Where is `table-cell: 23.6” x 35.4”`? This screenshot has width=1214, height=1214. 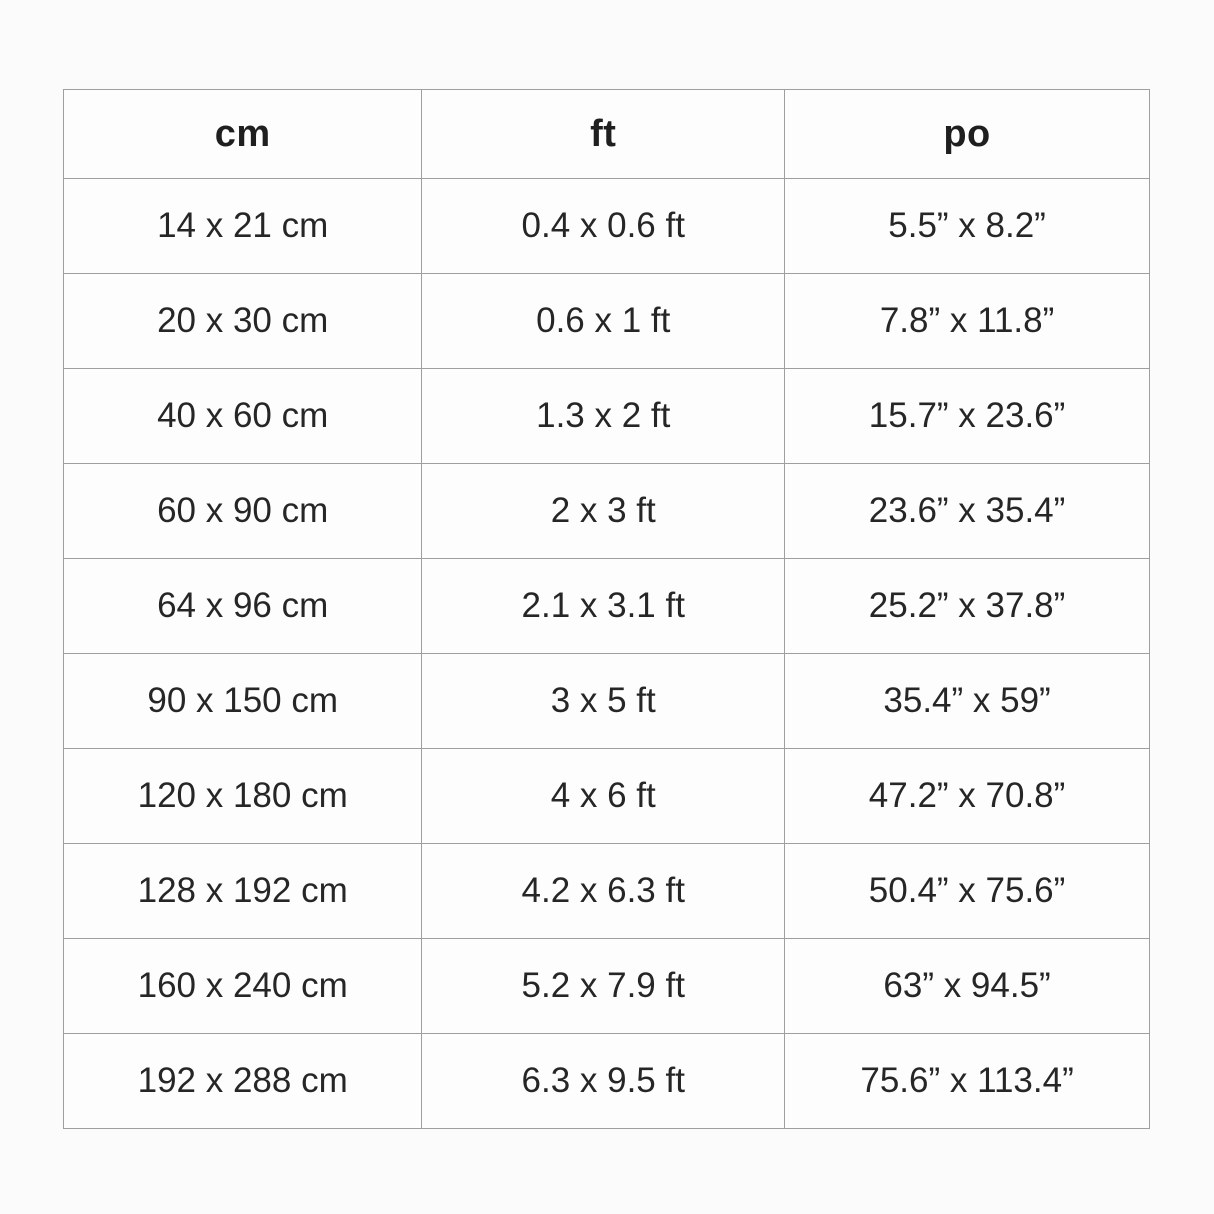
table-cell: 23.6” x 35.4” is located at coordinates (967, 511).